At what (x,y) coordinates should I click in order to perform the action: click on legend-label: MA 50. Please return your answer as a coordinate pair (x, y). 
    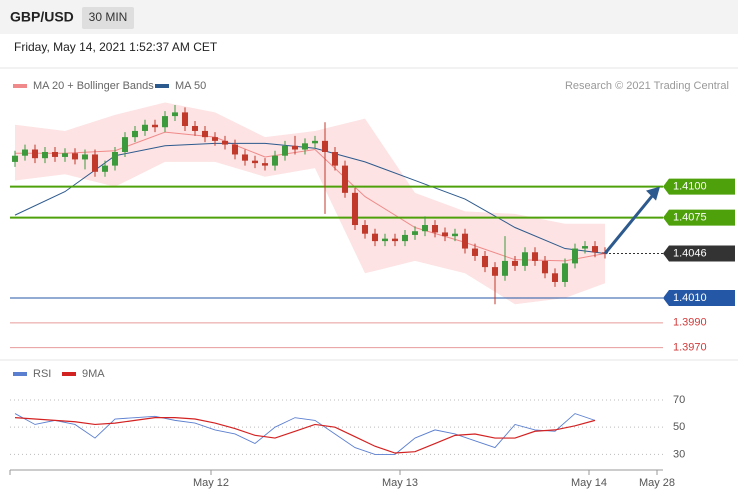
    Looking at the image, I should click on (190, 86).